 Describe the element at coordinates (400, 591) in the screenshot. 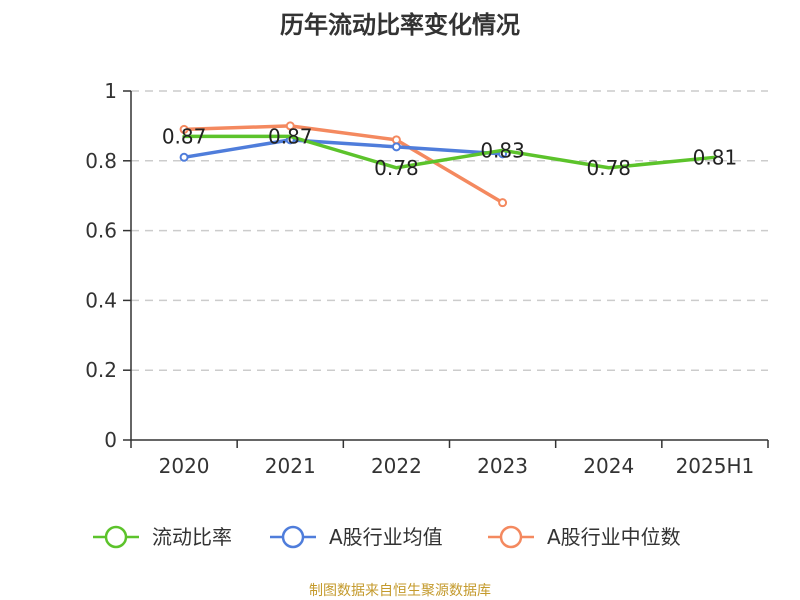

I see `source-note: 制图数据来自恒生聚源数据库` at that location.